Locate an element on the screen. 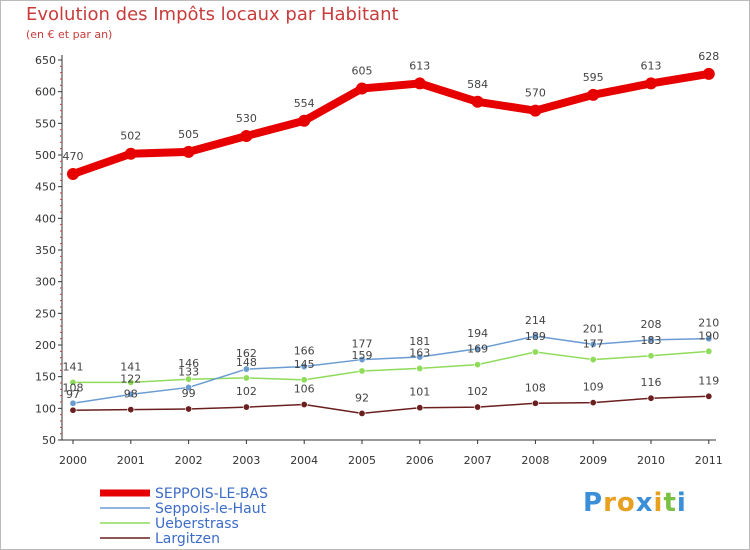  chart-subtitle: (en € et par an) is located at coordinates (69, 34).